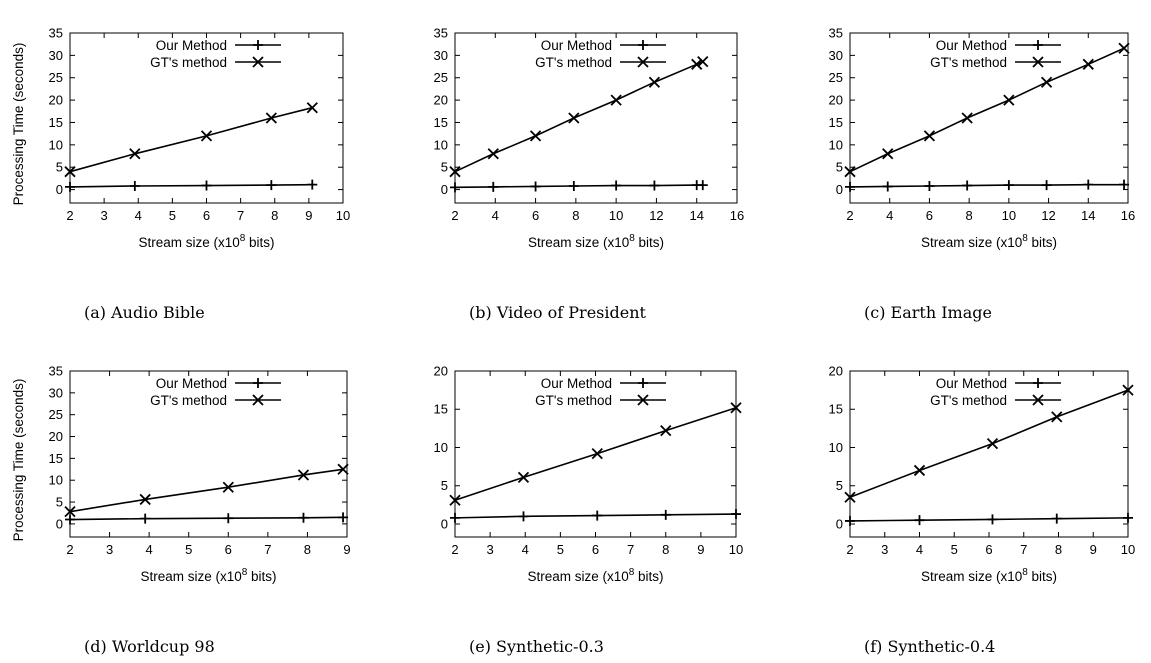  I want to click on plot-frame, so click(208, 454).